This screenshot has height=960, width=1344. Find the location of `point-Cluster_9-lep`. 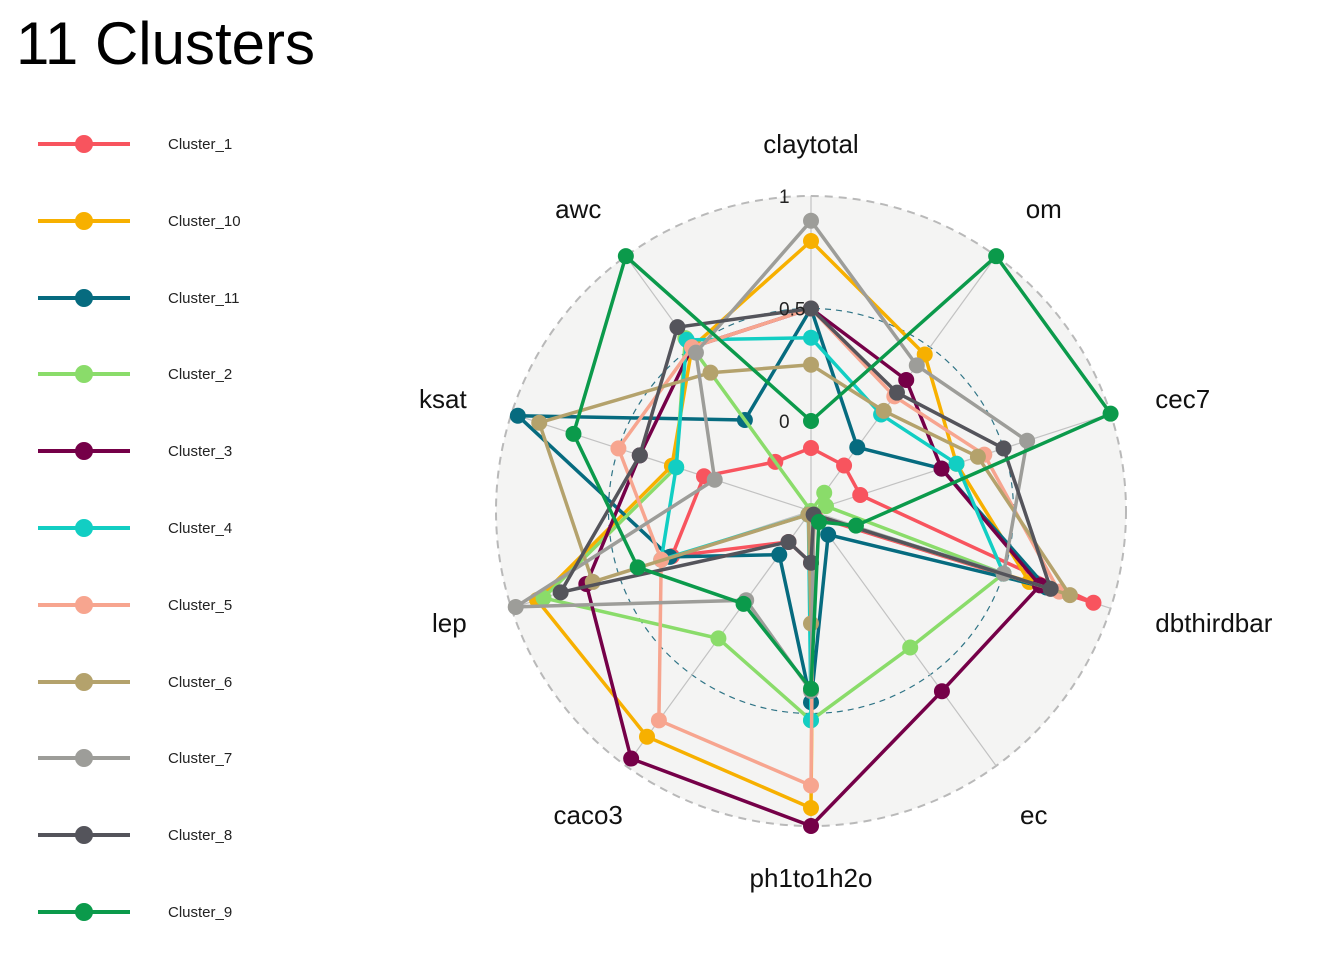

point-Cluster_9-lep is located at coordinates (637, 567).